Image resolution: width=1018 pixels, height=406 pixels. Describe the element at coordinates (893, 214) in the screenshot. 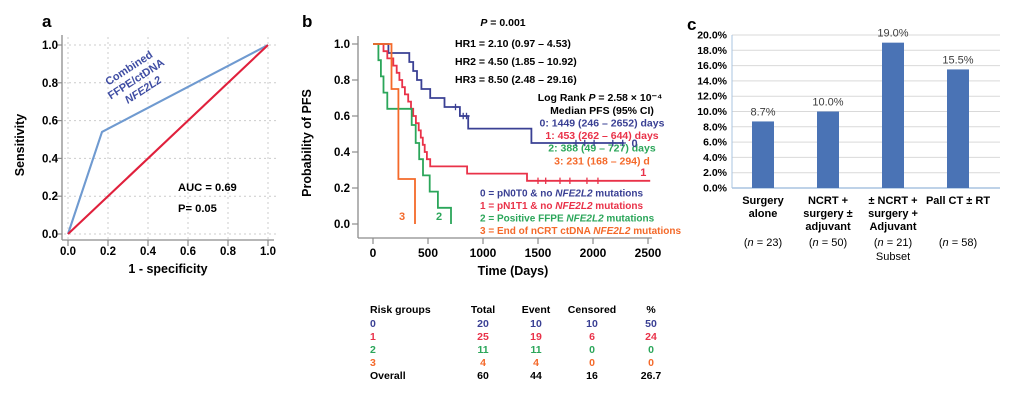

I see `bar-category-label: ± NCRT + surgery + Adjuvant` at that location.